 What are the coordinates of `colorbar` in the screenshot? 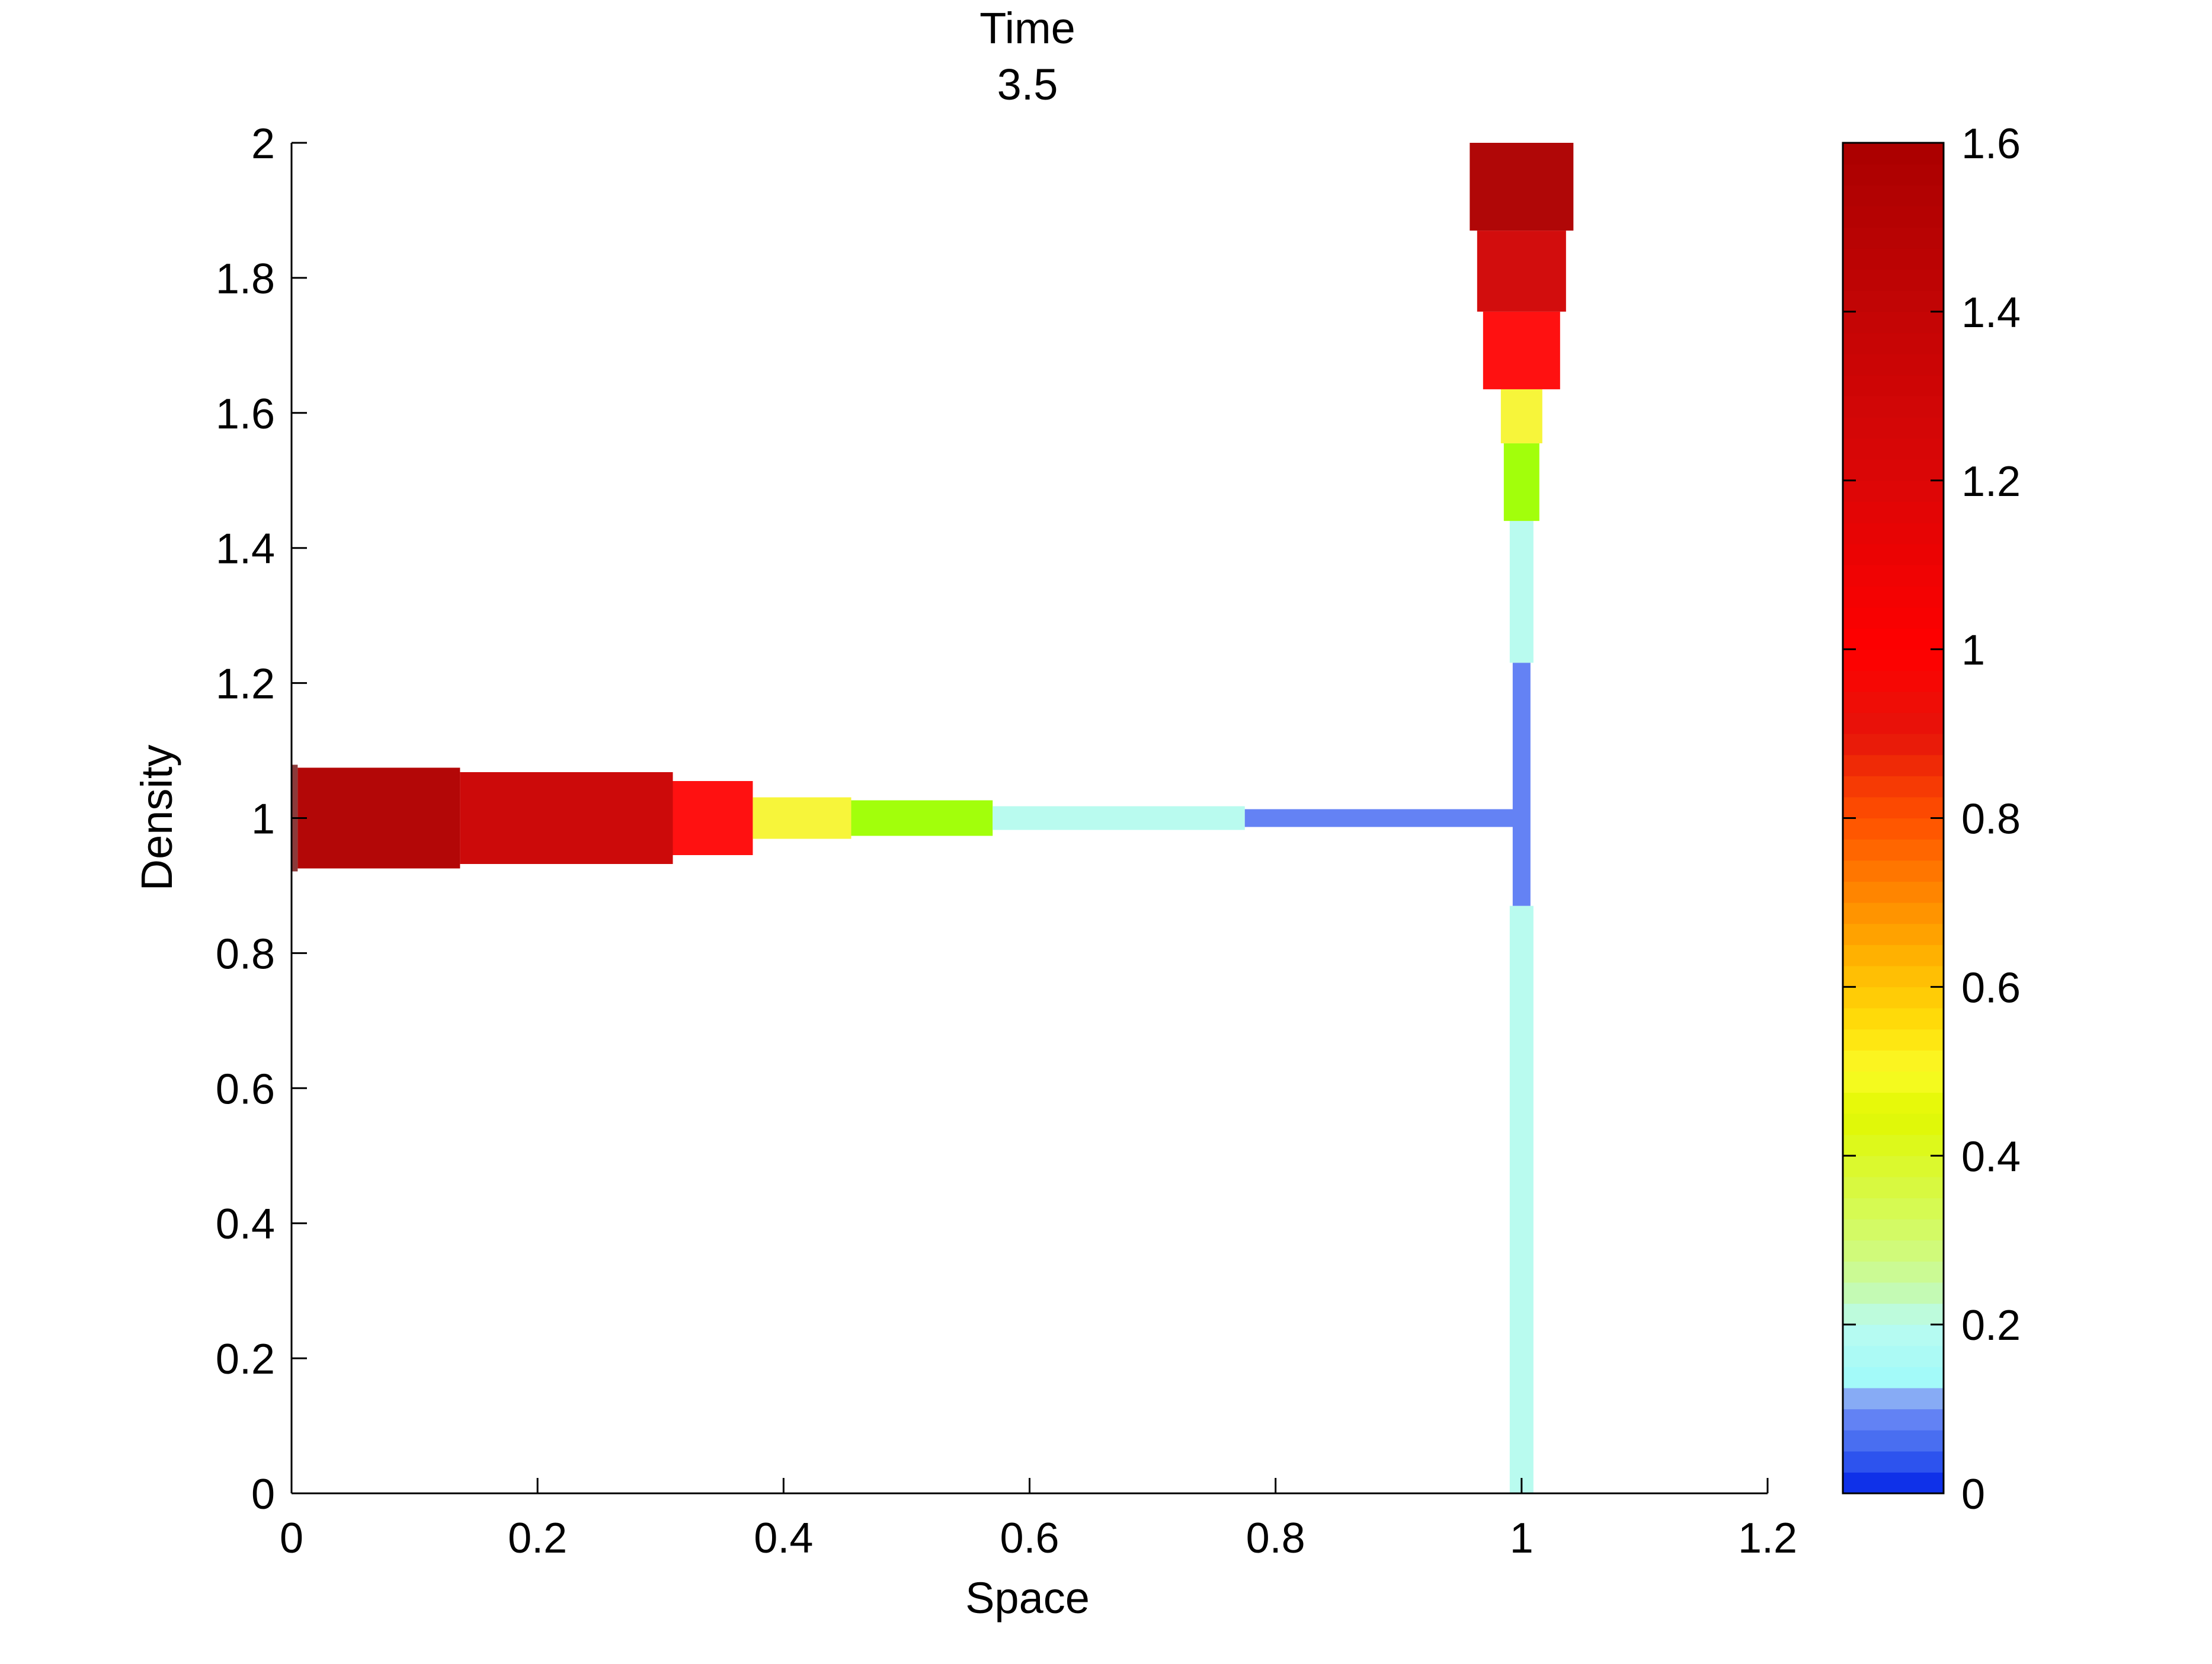 It's located at (1893, 818).